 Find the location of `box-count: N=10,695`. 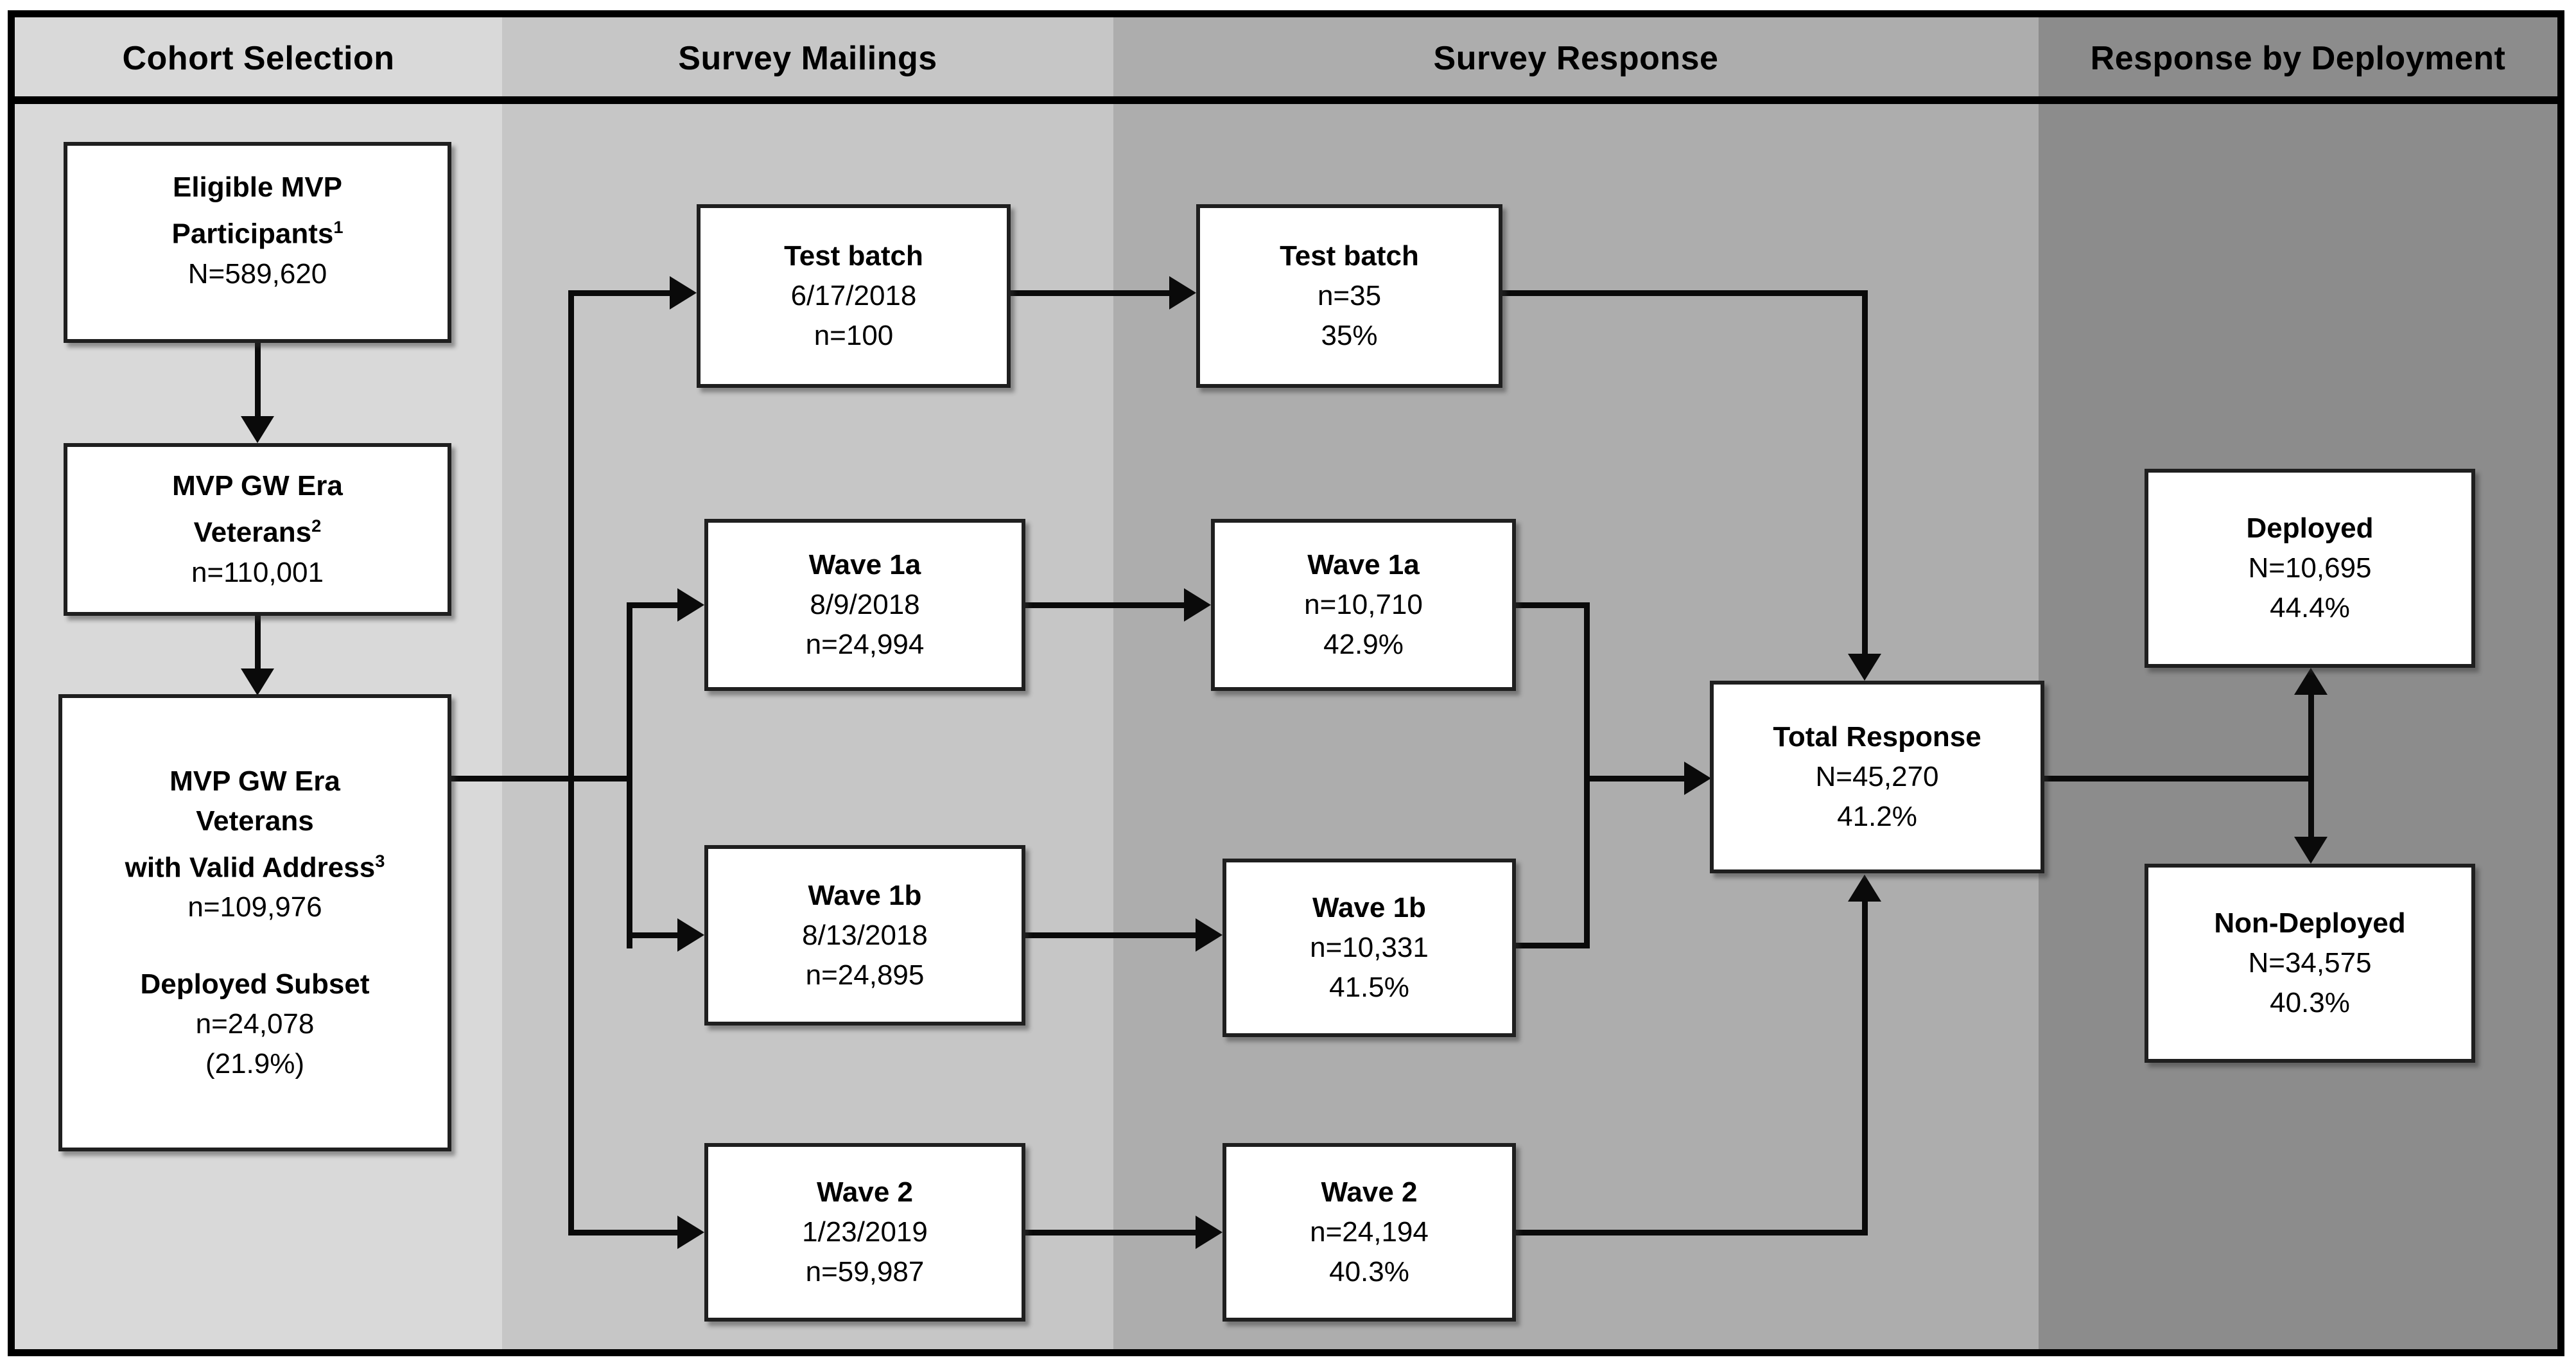

box-count: N=10,695 is located at coordinates (2310, 568).